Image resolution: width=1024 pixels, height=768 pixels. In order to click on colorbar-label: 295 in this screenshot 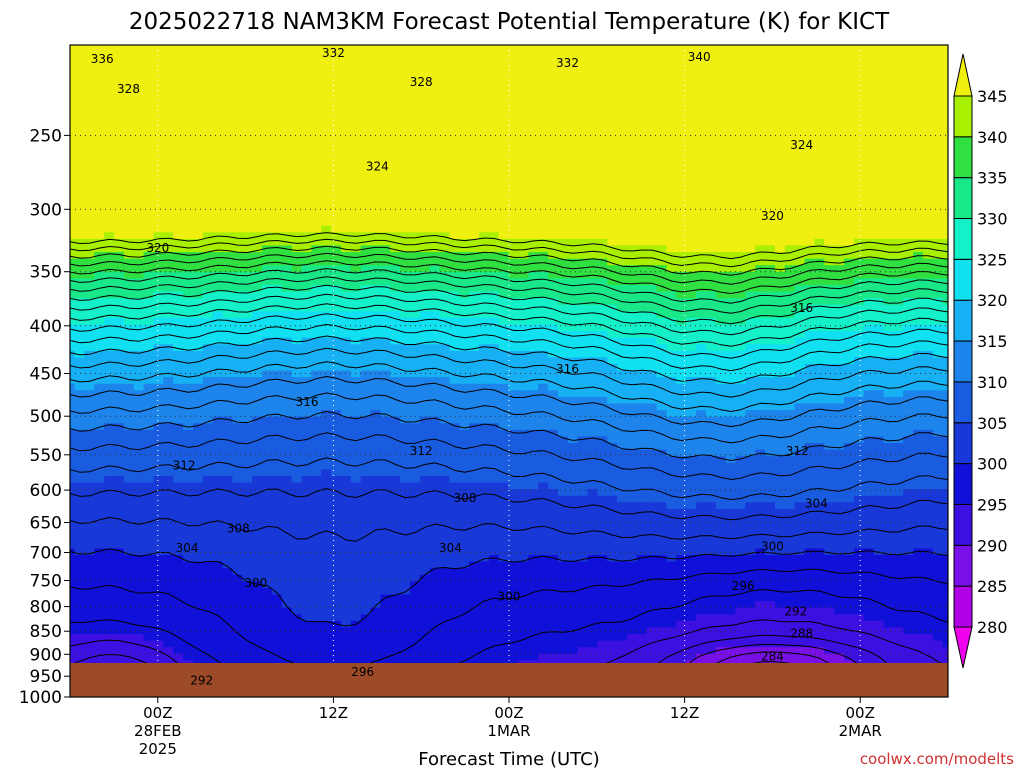, I will do `click(992, 505)`.